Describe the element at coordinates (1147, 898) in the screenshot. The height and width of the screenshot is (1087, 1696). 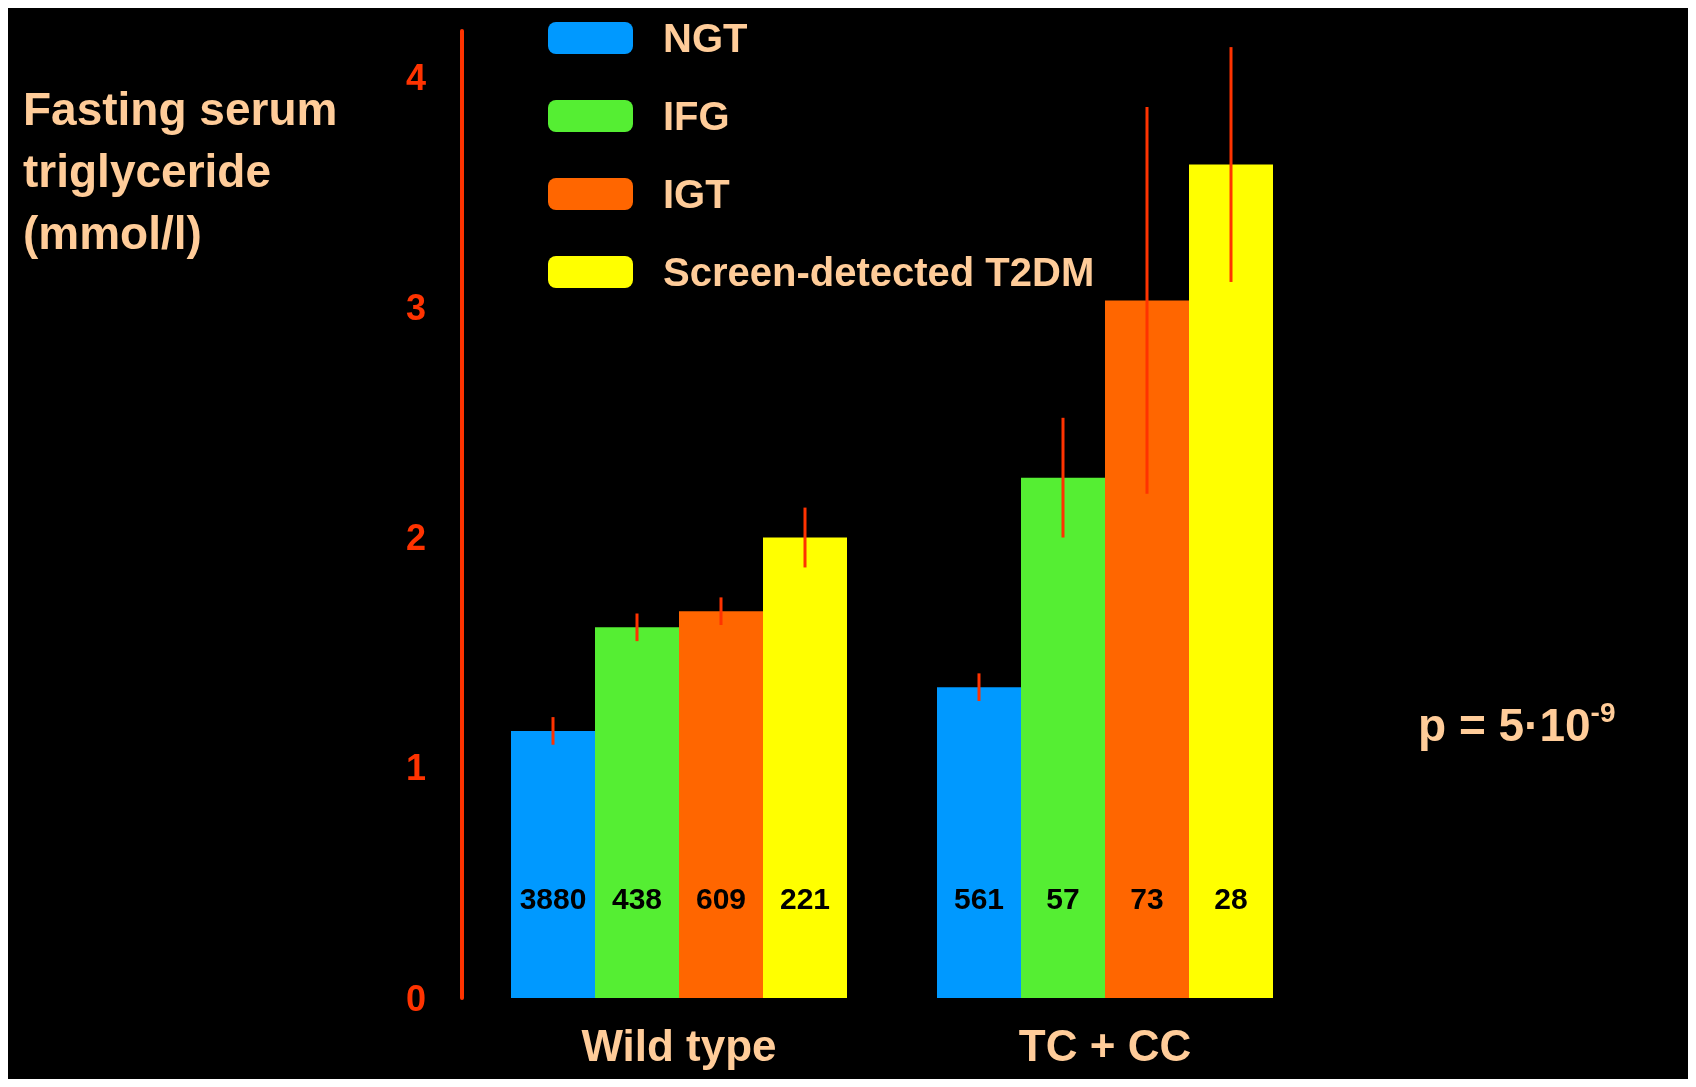
I see `annotation: 73` at that location.